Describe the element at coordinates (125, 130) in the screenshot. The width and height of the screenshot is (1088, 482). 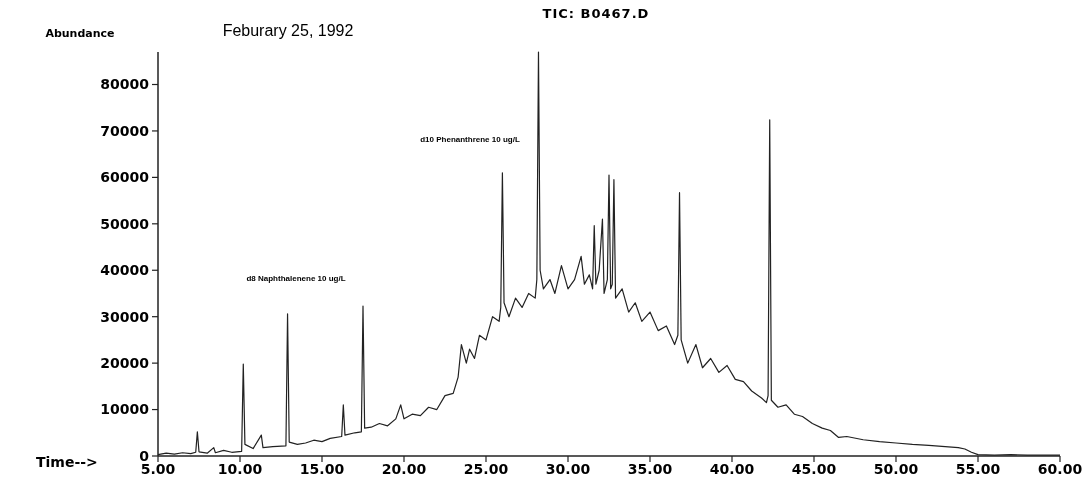
I see `y-tick-label: 70000` at that location.